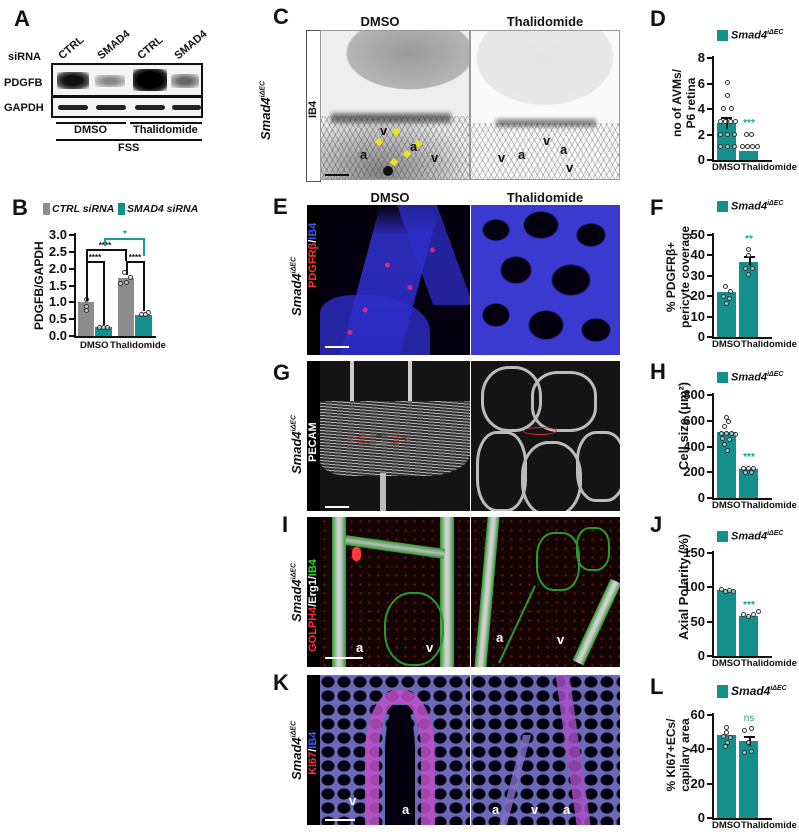  What do you see at coordinates (46, 209) in the screenshot?
I see `legend-swatch-ctrl` at bounding box center [46, 209].